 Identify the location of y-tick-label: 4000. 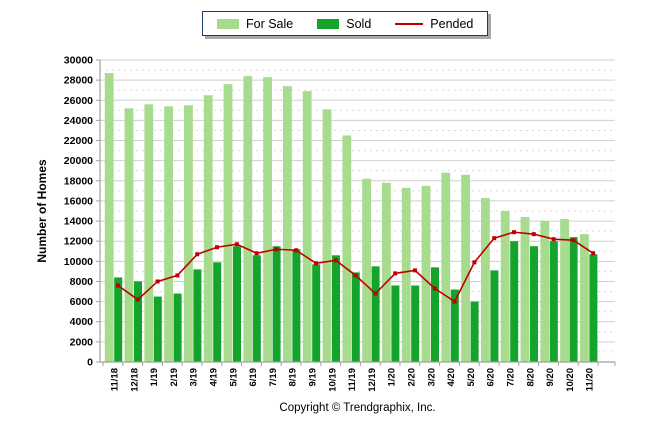
(82, 322).